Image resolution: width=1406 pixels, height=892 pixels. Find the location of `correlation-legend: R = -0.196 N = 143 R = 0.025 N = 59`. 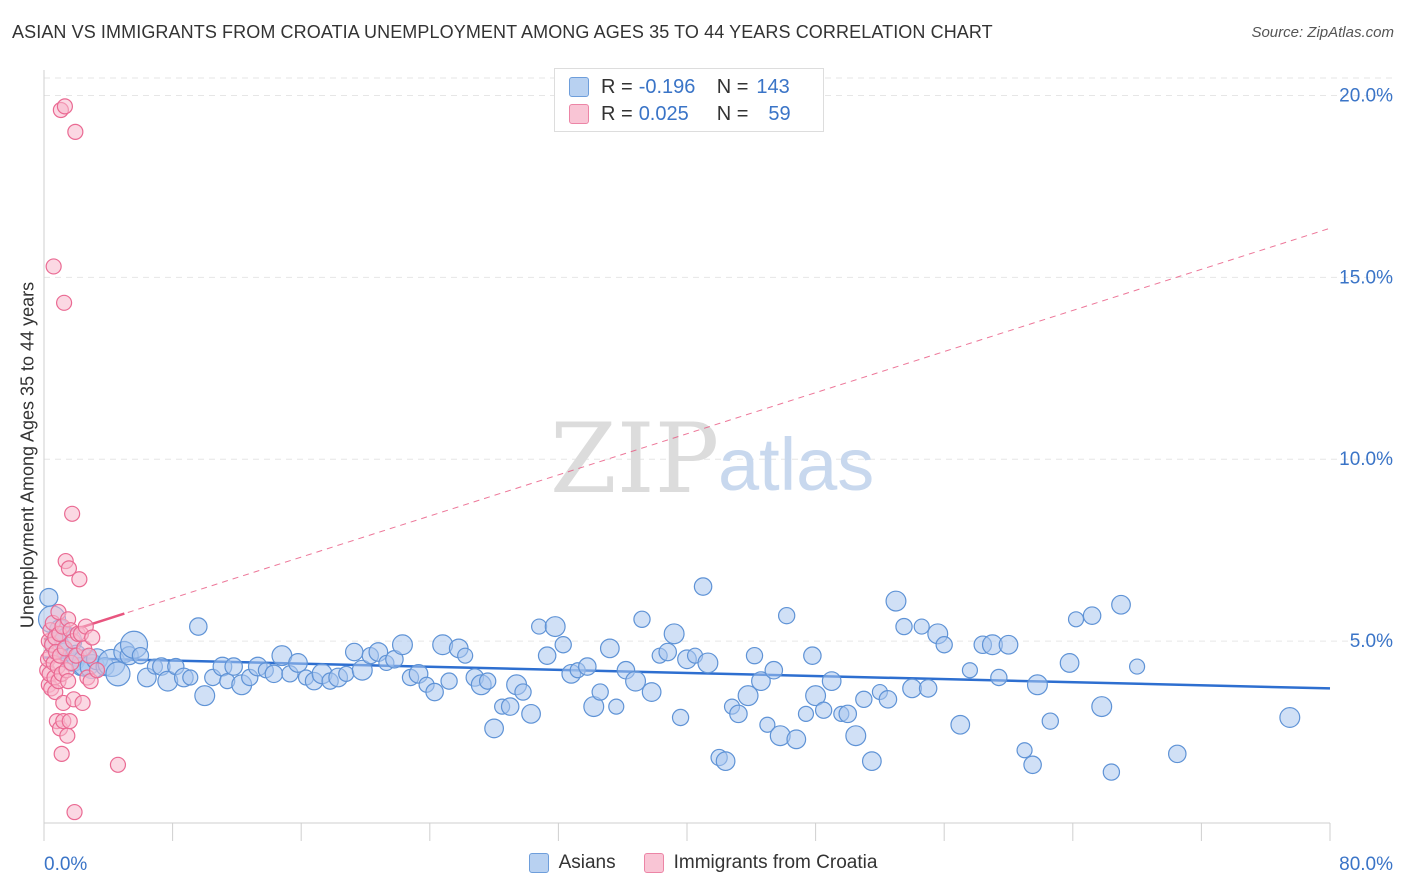

correlation-legend: R = -0.196 N = 143 R = 0.025 N = 59 is located at coordinates (689, 100).